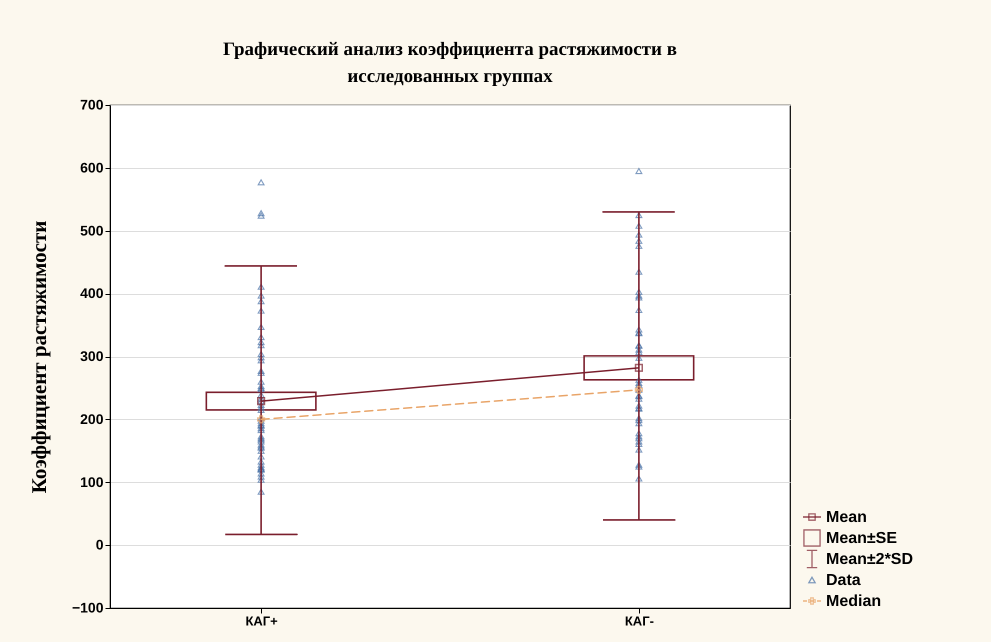  What do you see at coordinates (261, 621) in the screenshot?
I see `x-tick-label: КАГ+` at bounding box center [261, 621].